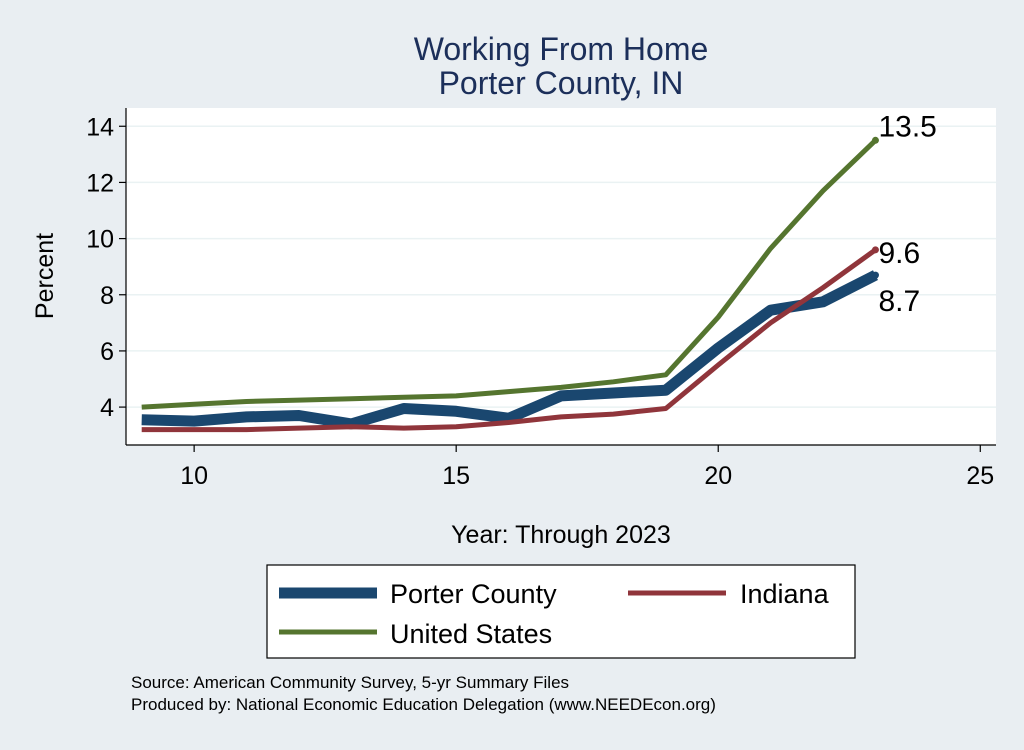  I want to click on legend: Porter County Indiana United States, so click(561, 611).